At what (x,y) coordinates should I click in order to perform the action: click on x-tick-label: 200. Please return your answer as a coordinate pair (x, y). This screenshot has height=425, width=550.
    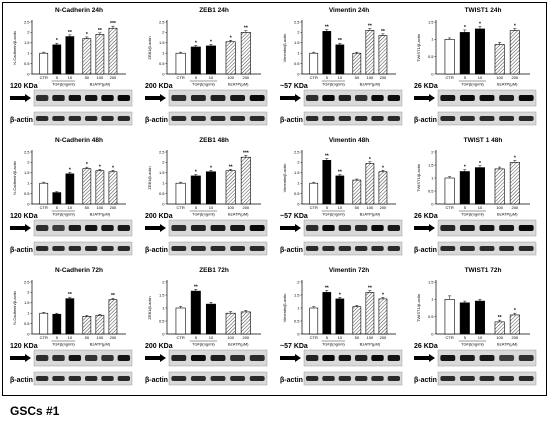
    Looking at the image, I should click on (245, 207).